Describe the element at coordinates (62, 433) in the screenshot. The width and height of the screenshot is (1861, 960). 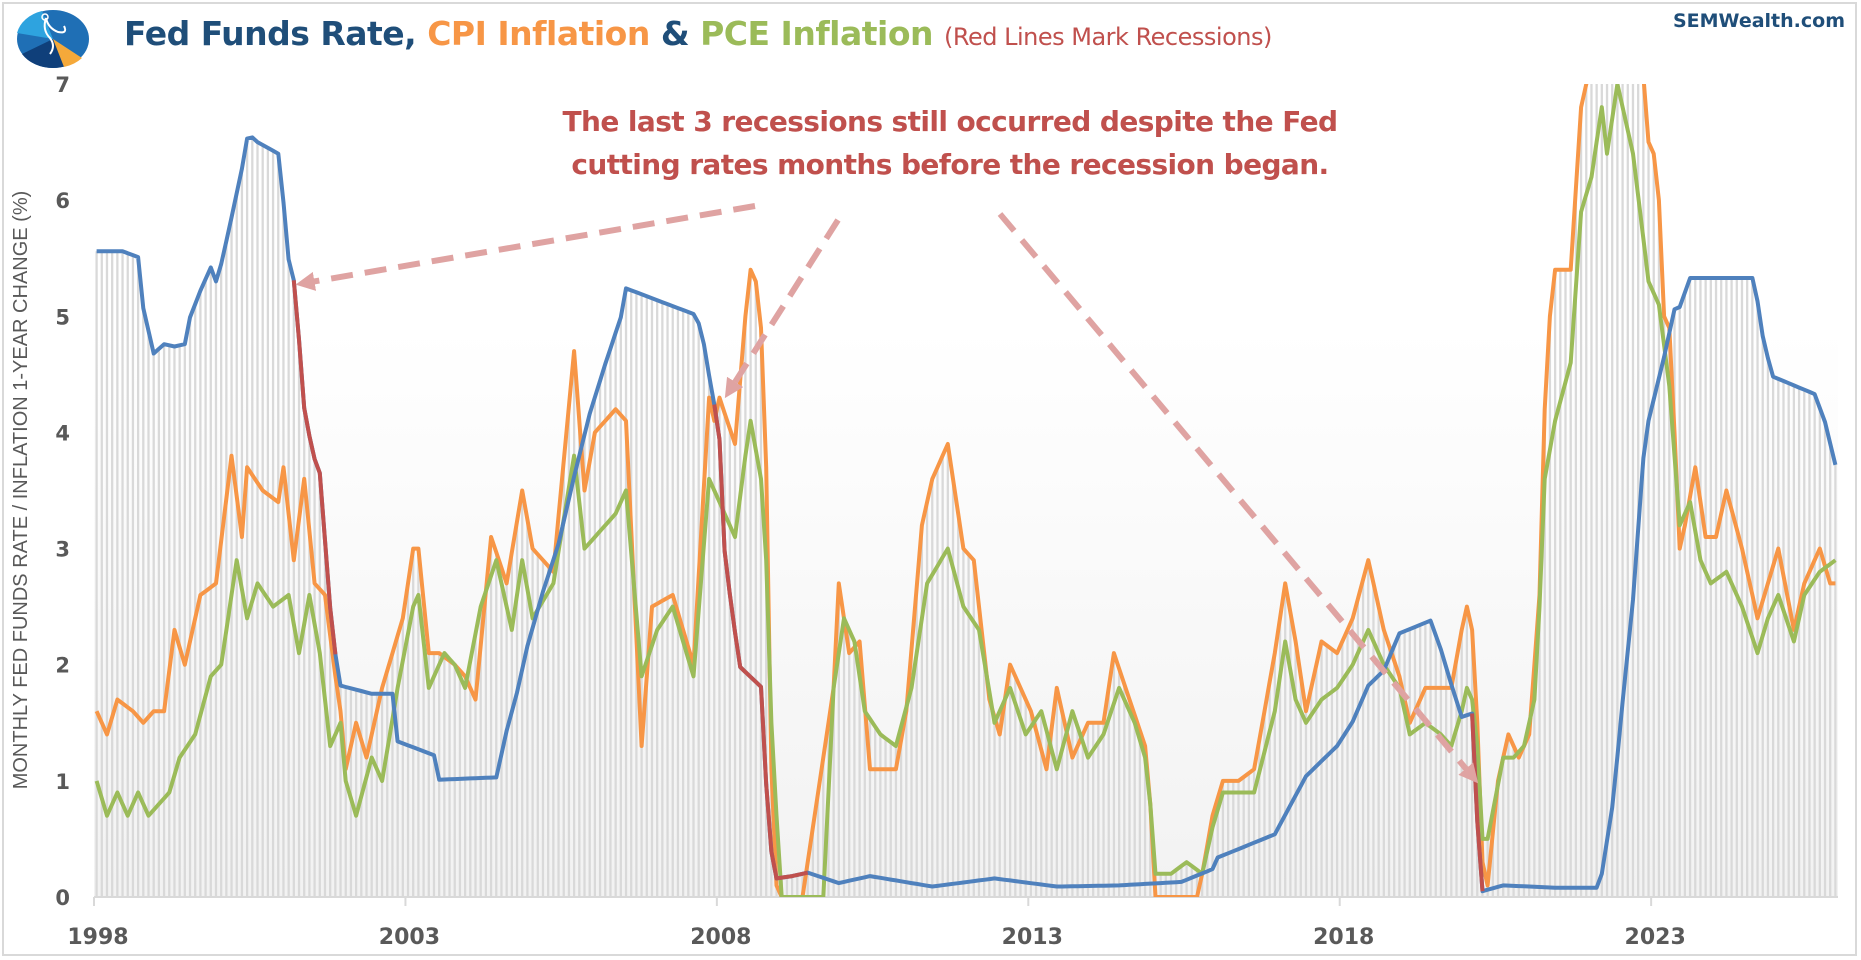
I see `y-tick-label: 4` at that location.